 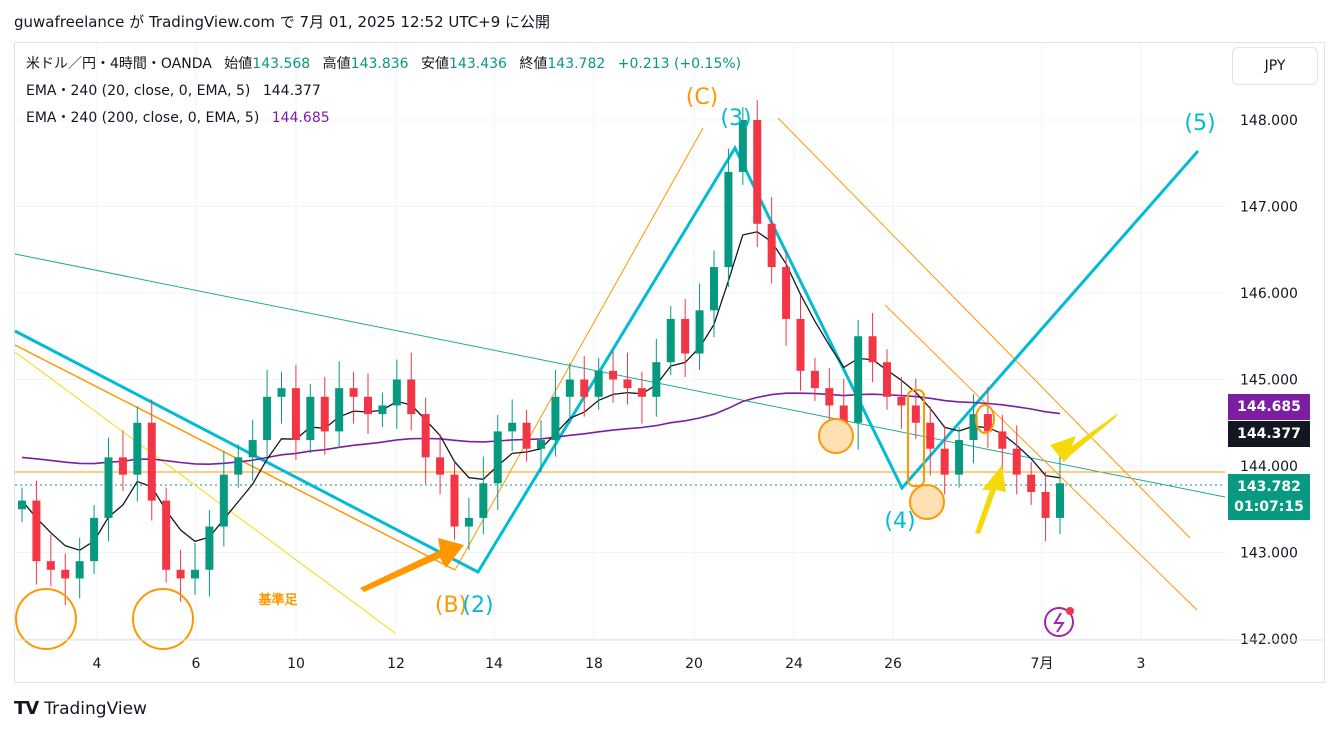 I want to click on y-tick-label: 147.000, so click(x=1269, y=208).